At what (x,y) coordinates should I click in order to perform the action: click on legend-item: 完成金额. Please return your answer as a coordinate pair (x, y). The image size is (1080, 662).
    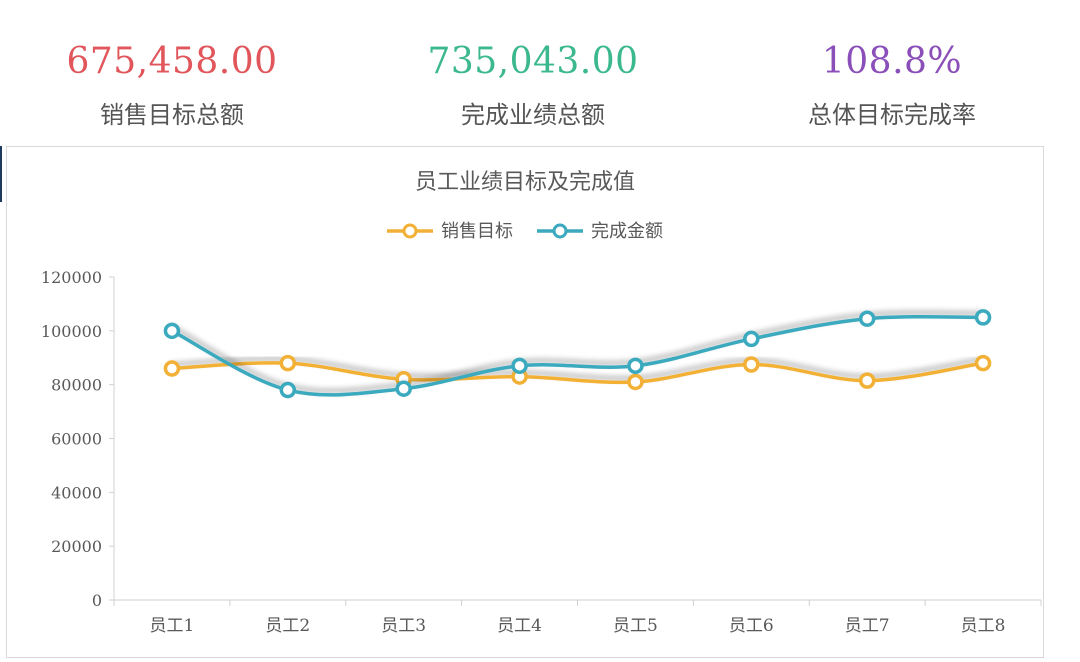
    Looking at the image, I should click on (600, 231).